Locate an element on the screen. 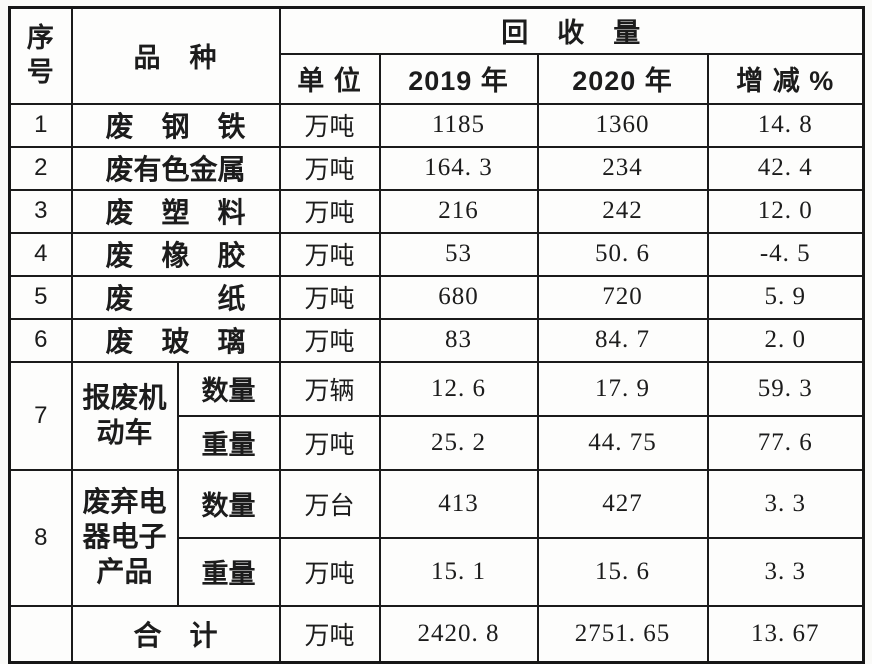 The height and width of the screenshot is (664, 872). table-row: 3 废 塑 料 万吨 216 242 12. 0 is located at coordinates (436, 211).